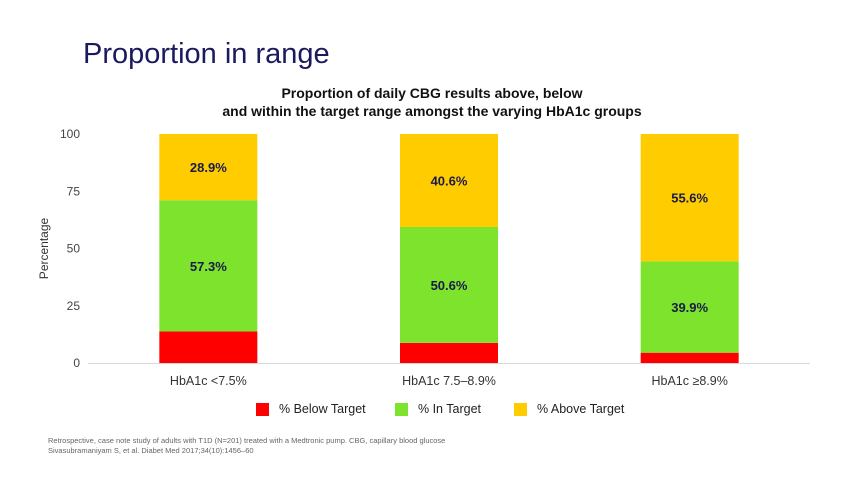  What do you see at coordinates (581, 409) in the screenshot?
I see `legend-label: % Above Target` at bounding box center [581, 409].